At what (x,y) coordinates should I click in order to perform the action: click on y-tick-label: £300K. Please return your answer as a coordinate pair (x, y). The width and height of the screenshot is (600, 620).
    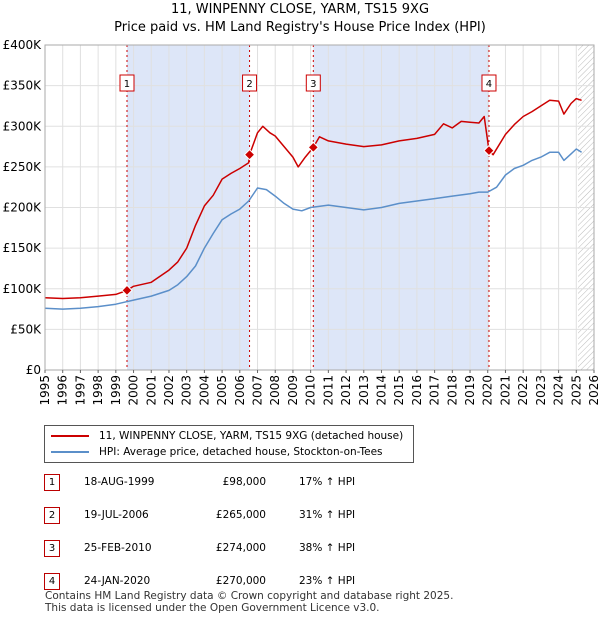
    Looking at the image, I should click on (23, 126).